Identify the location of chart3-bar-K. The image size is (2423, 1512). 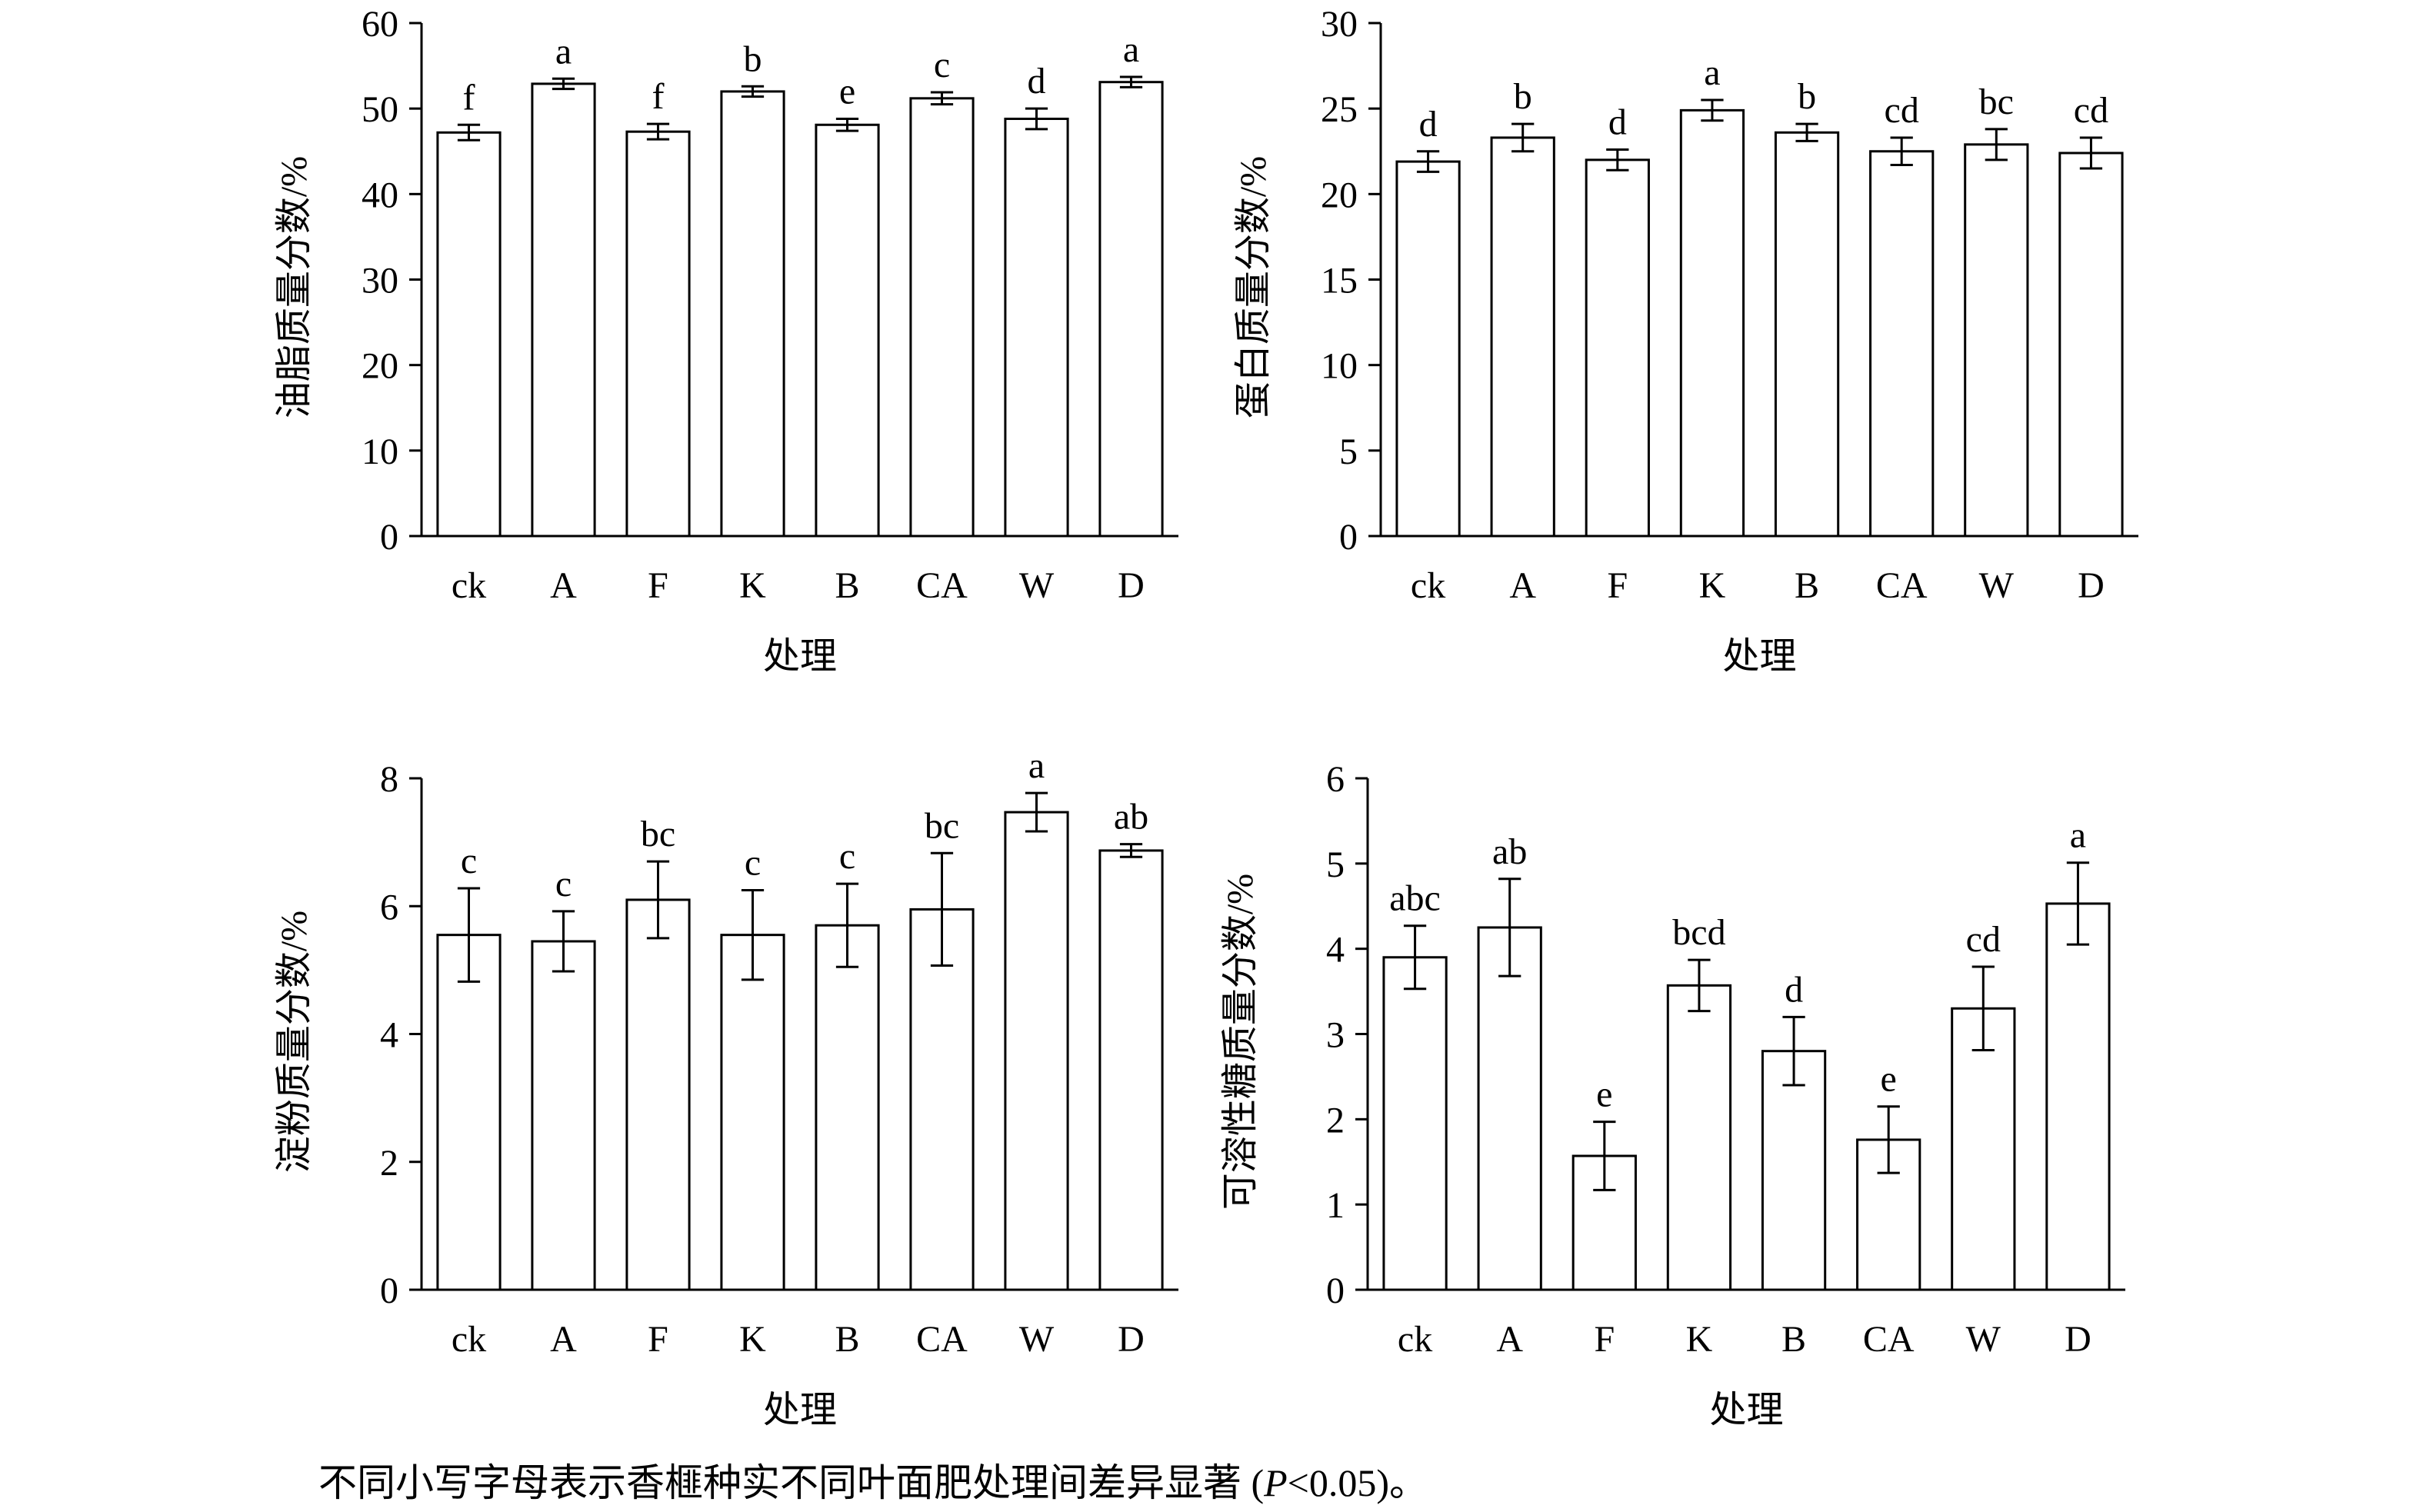
(752, 1112).